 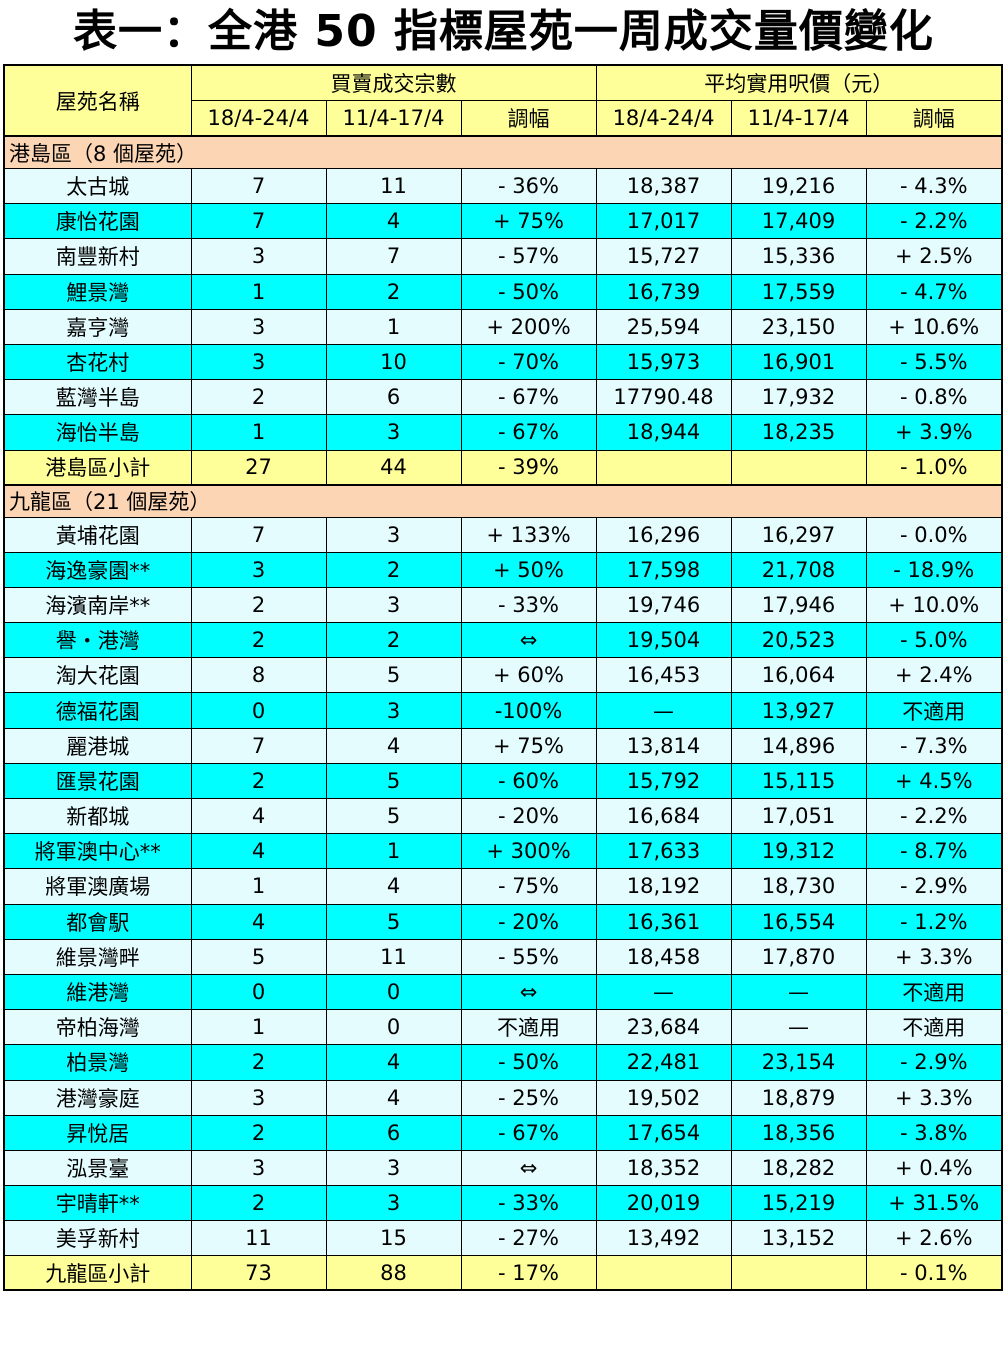 What do you see at coordinates (663, 605) in the screenshot?
I see `price-current-cell: 19,746` at bounding box center [663, 605].